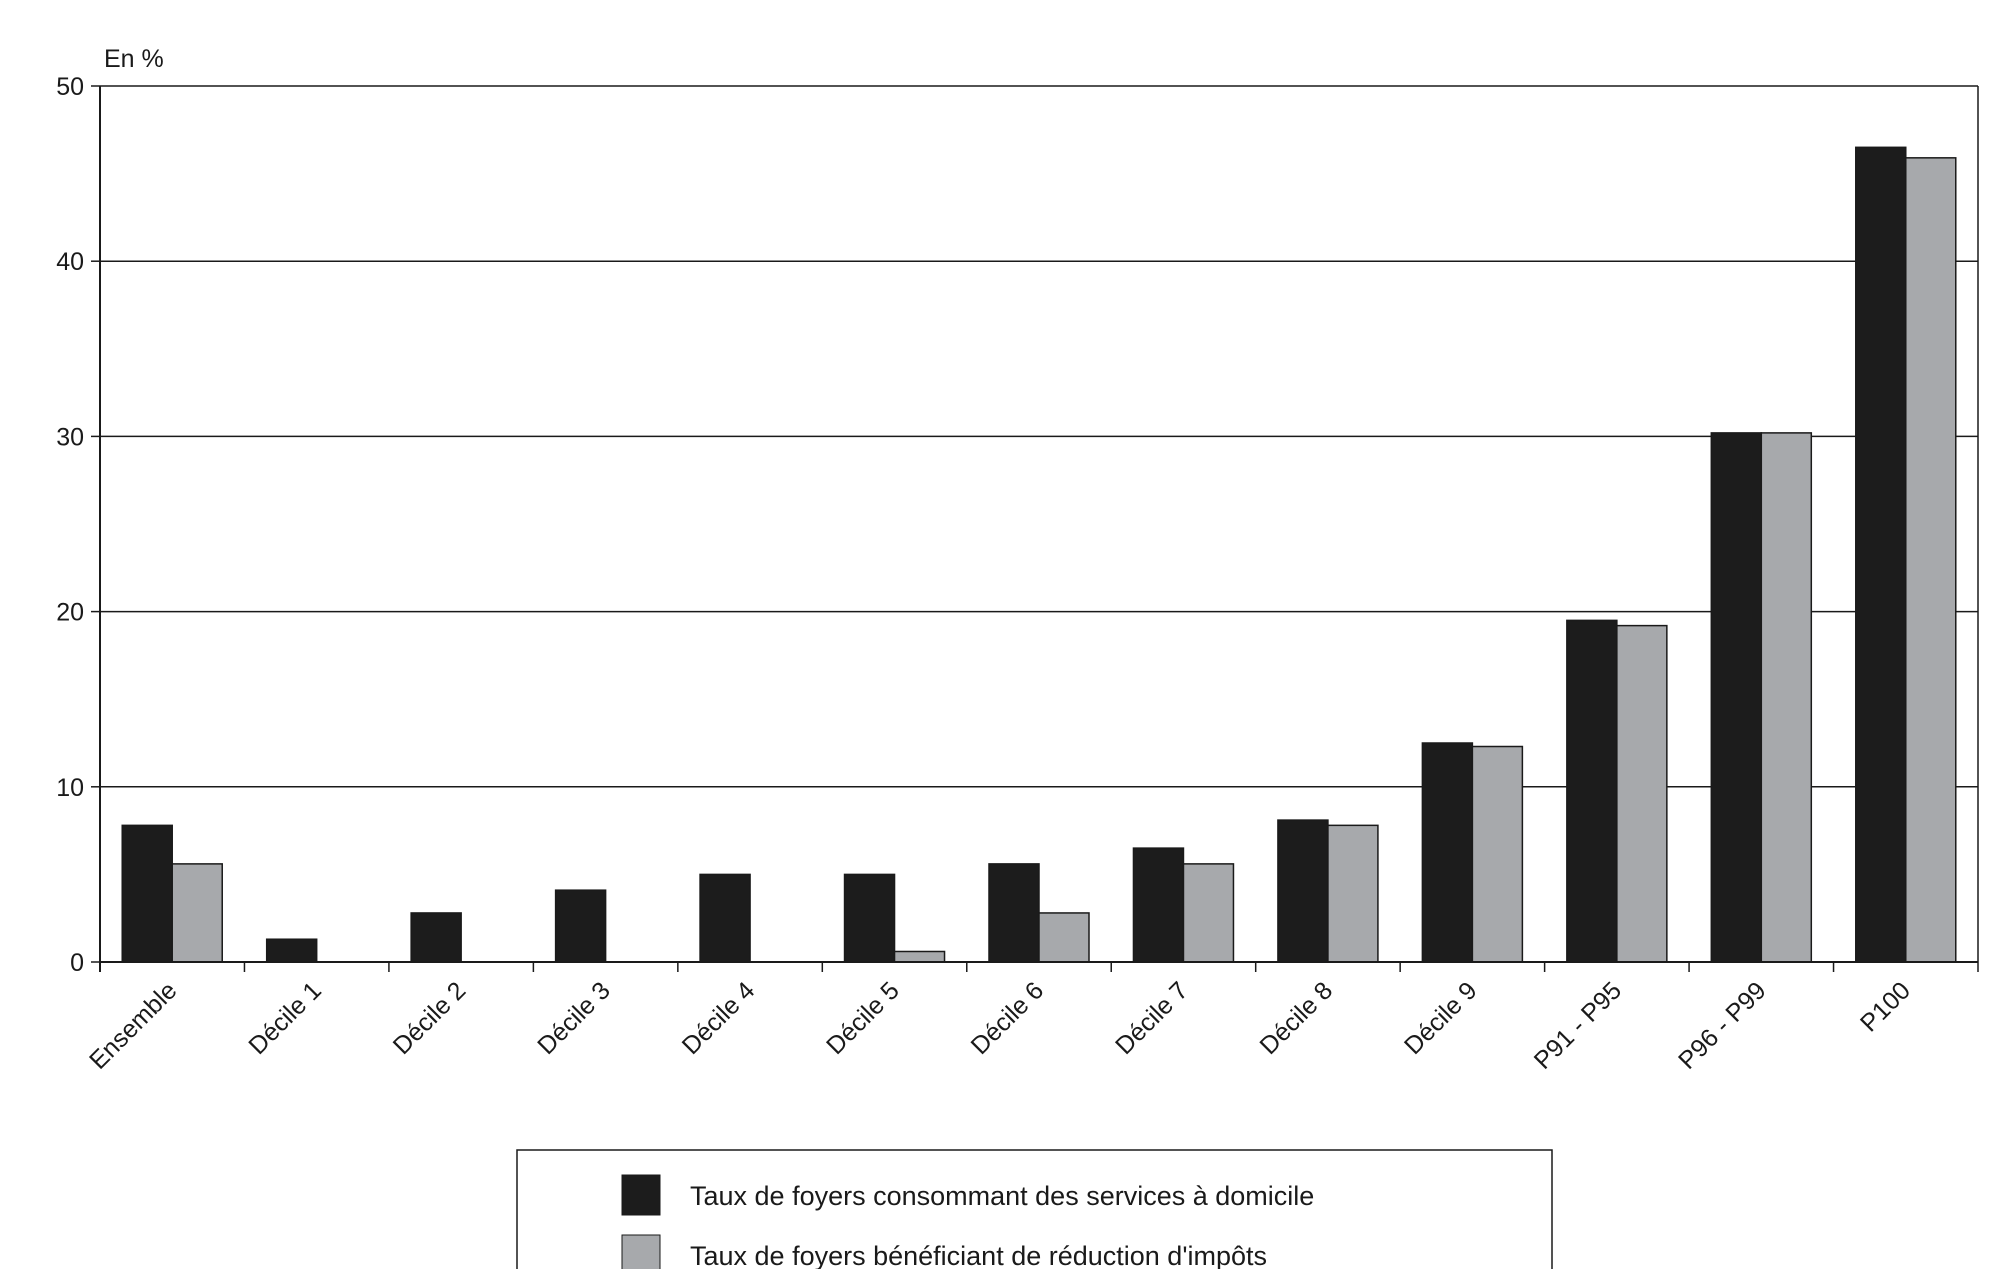 This screenshot has width=1995, height=1269. Describe the element at coordinates (77, 963) in the screenshot. I see `y-tick-label: 0` at that location.